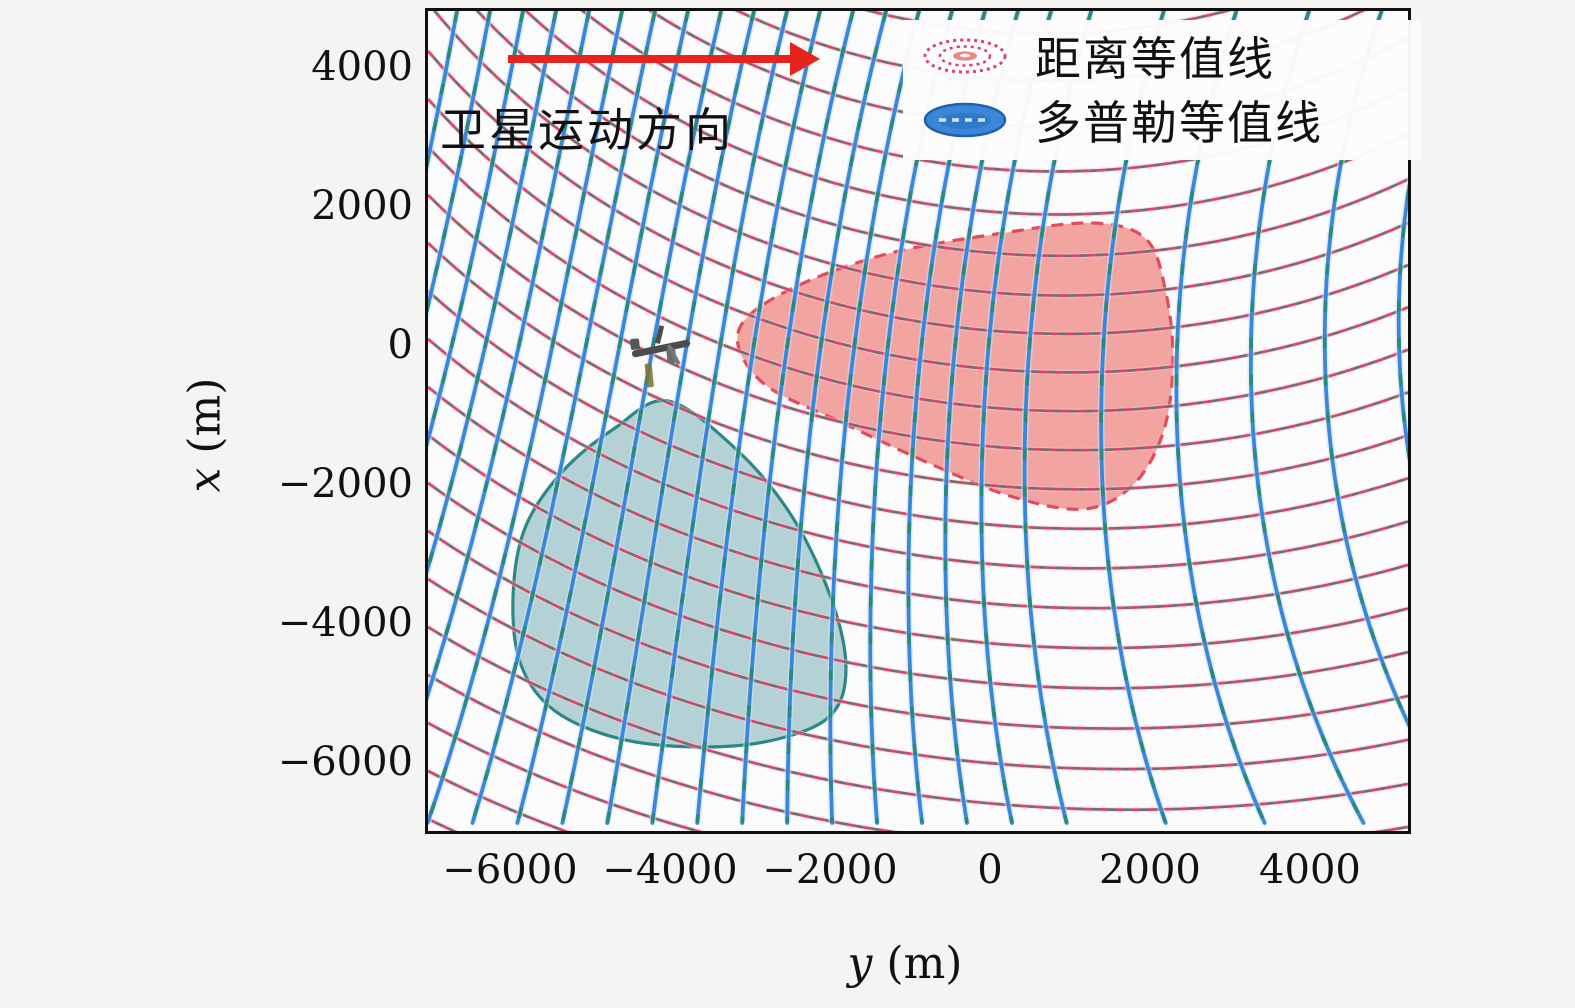 The height and width of the screenshot is (1008, 1575). Describe the element at coordinates (670, 870) in the screenshot. I see `x-tick-label: −4000` at that location.